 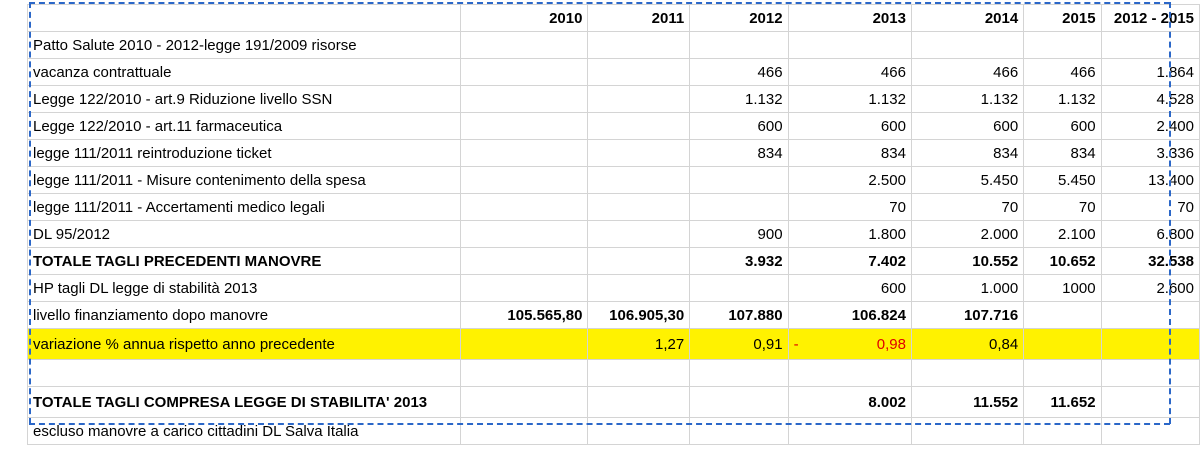 What do you see at coordinates (967, 315) in the screenshot?
I see `cell: 107.716` at bounding box center [967, 315].